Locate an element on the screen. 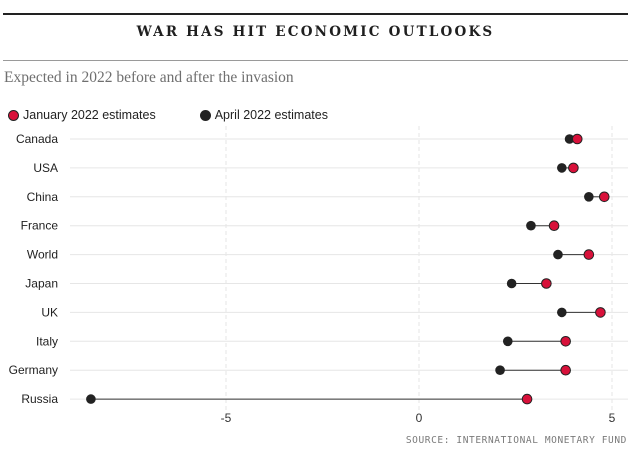 The width and height of the screenshot is (641, 457). source-note: SOURCE: INTERNATIONAL MONETARY FUND is located at coordinates (516, 440).